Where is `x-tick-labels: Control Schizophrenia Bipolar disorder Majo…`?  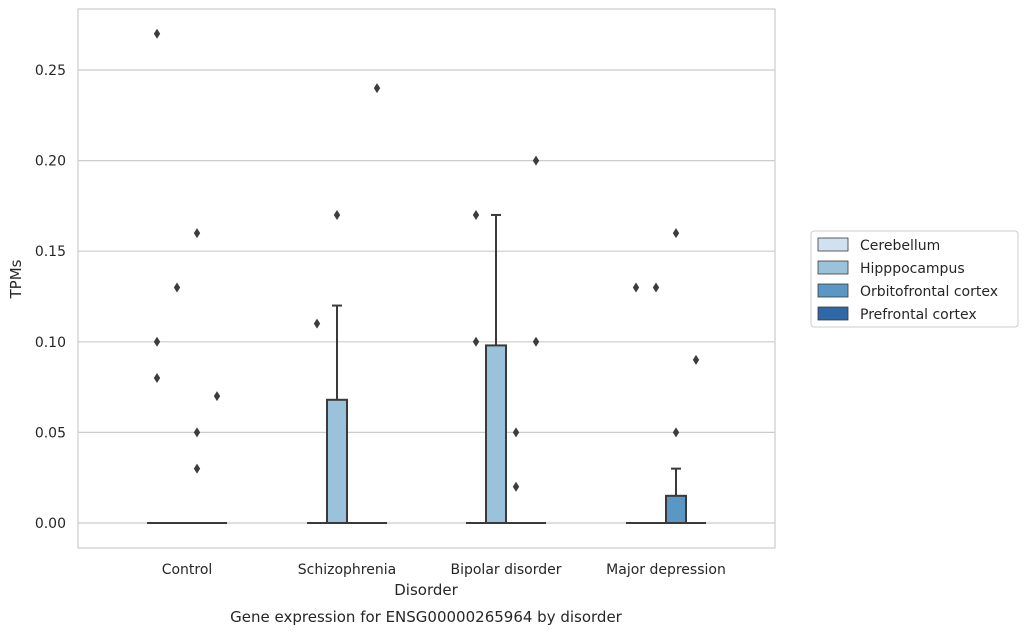 x-tick-labels: Control Schizophrenia Bipolar disorder Majo… is located at coordinates (444, 570).